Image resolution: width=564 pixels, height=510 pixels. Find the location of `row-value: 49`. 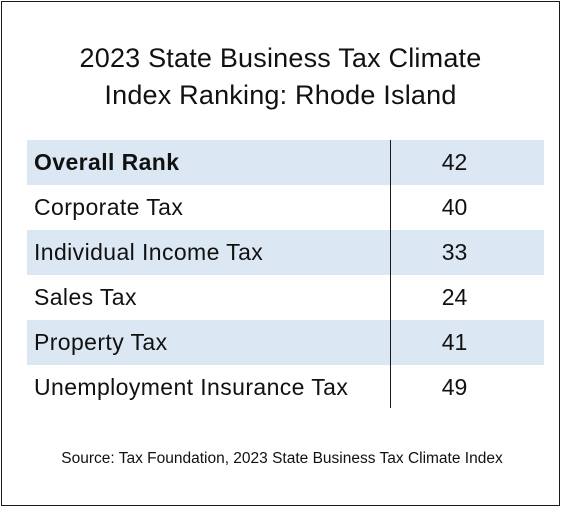

row-value: 49 is located at coordinates (454, 387).